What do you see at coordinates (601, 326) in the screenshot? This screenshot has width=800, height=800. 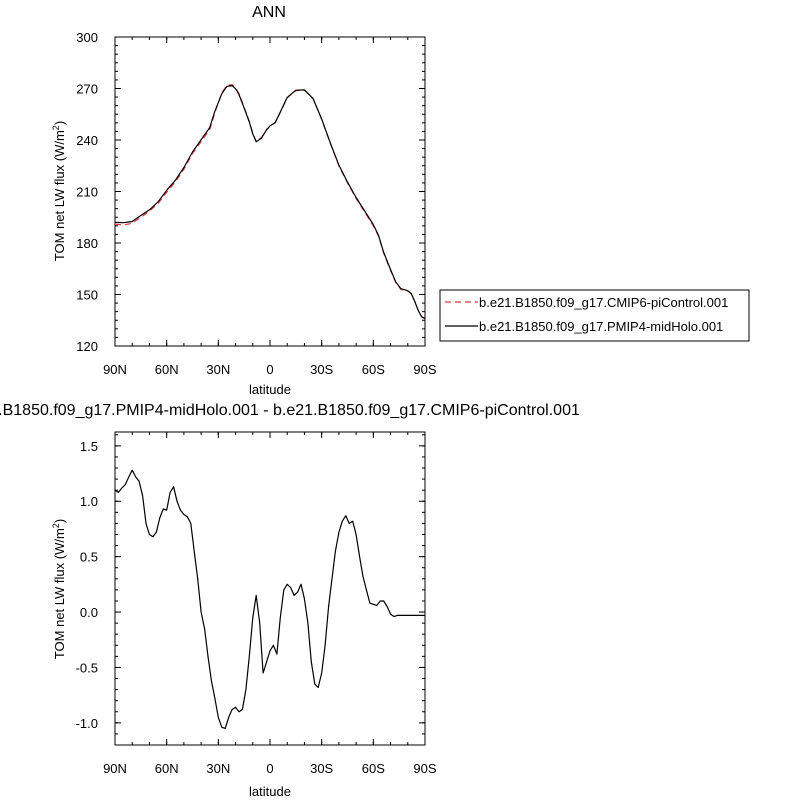 I see `legend-label-midholo: b.e21.B1850.f09_g17.PMIP4-midHolo.001` at bounding box center [601, 326].